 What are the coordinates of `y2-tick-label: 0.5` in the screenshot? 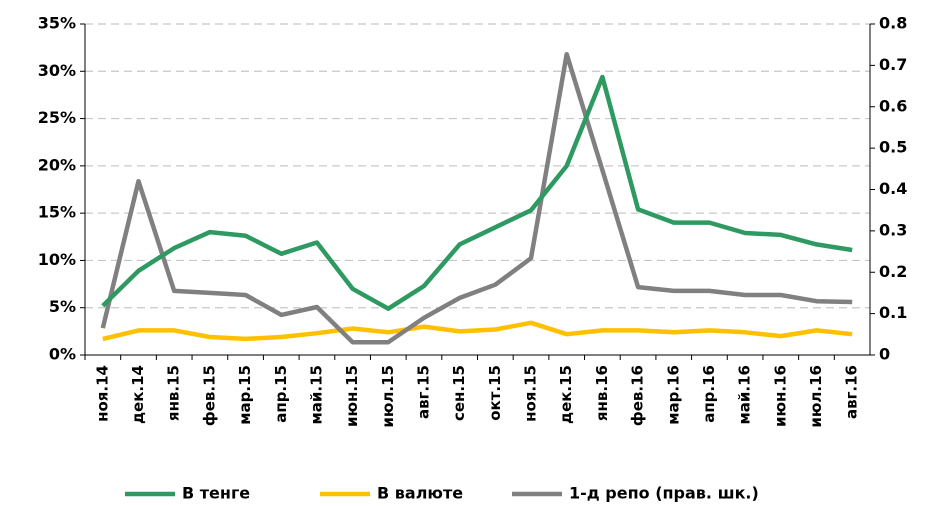 It's located at (893, 147).